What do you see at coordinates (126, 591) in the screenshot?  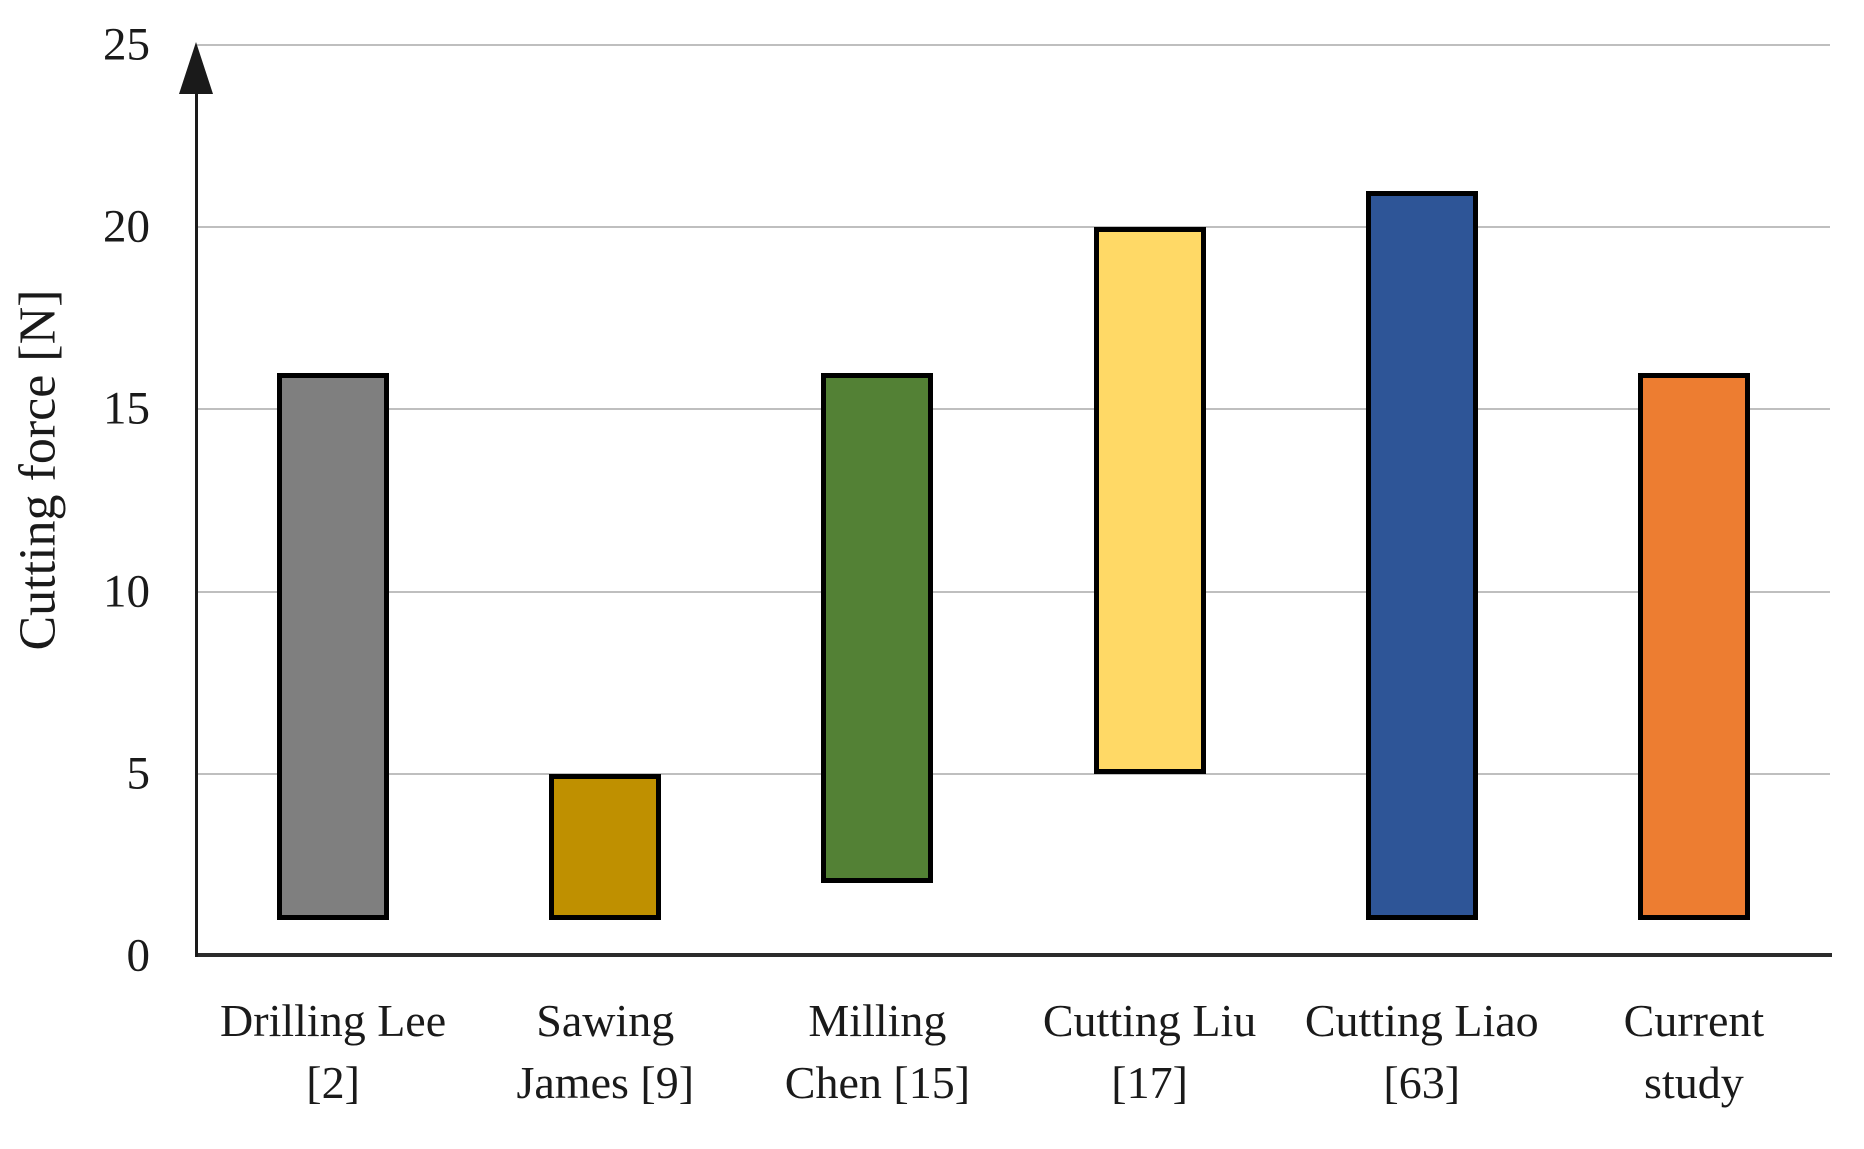 I see `y-tick-label-10: 10` at bounding box center [126, 591].